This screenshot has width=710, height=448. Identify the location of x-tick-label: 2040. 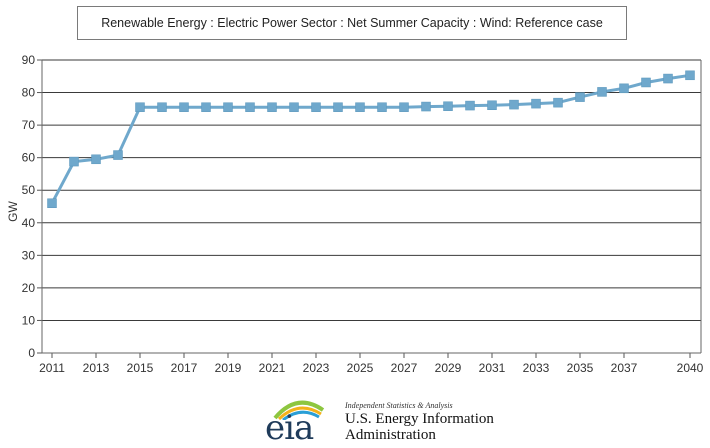
(690, 368).